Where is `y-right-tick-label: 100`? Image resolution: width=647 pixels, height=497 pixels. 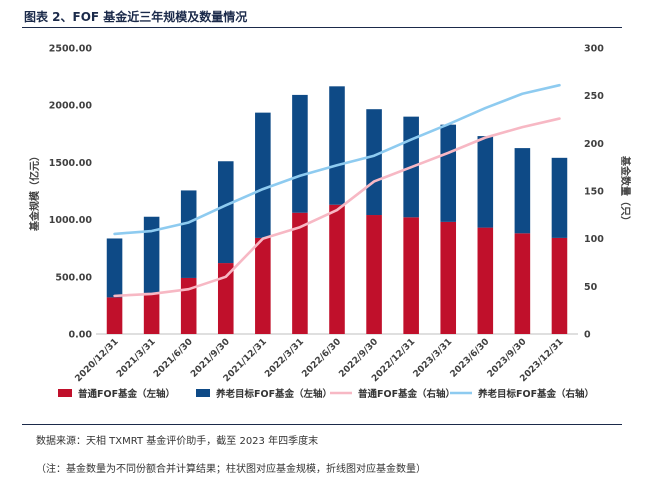 y-right-tick-label: 100 is located at coordinates (594, 239).